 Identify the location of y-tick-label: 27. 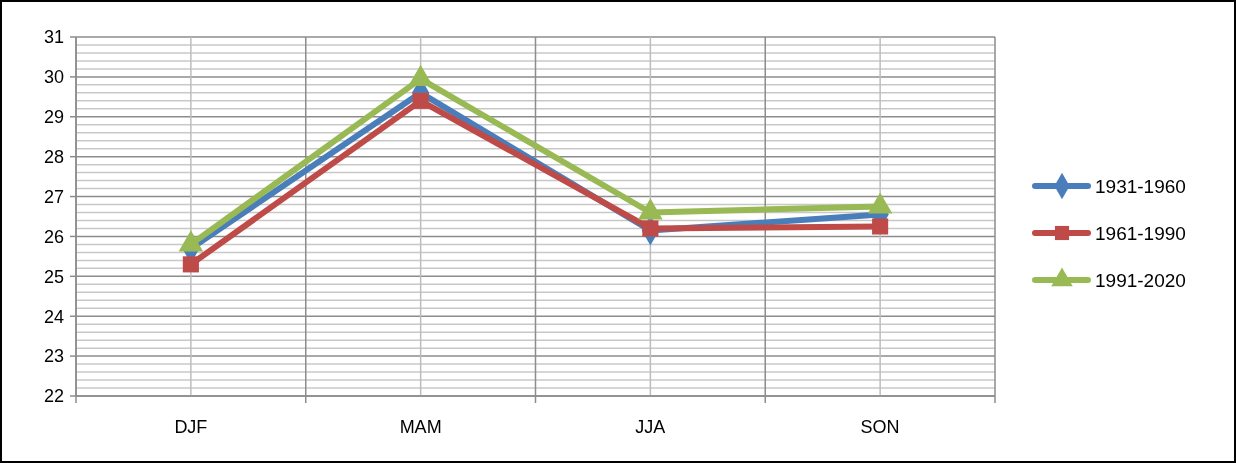
(53, 196).